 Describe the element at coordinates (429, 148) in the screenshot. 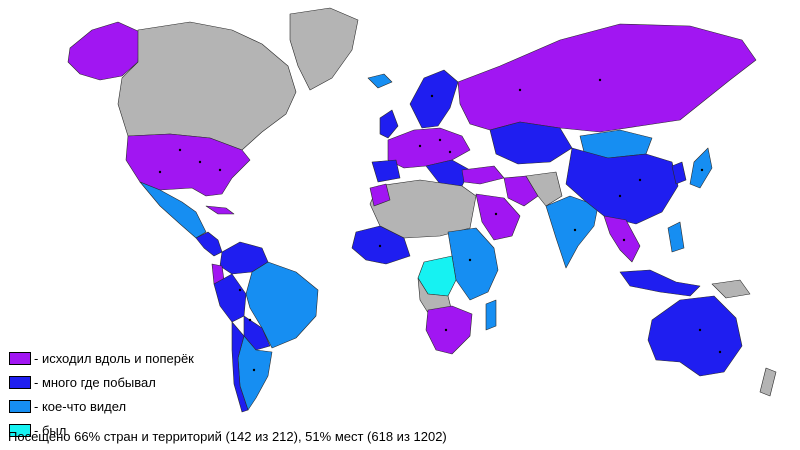

I see `region-western-europe` at that location.